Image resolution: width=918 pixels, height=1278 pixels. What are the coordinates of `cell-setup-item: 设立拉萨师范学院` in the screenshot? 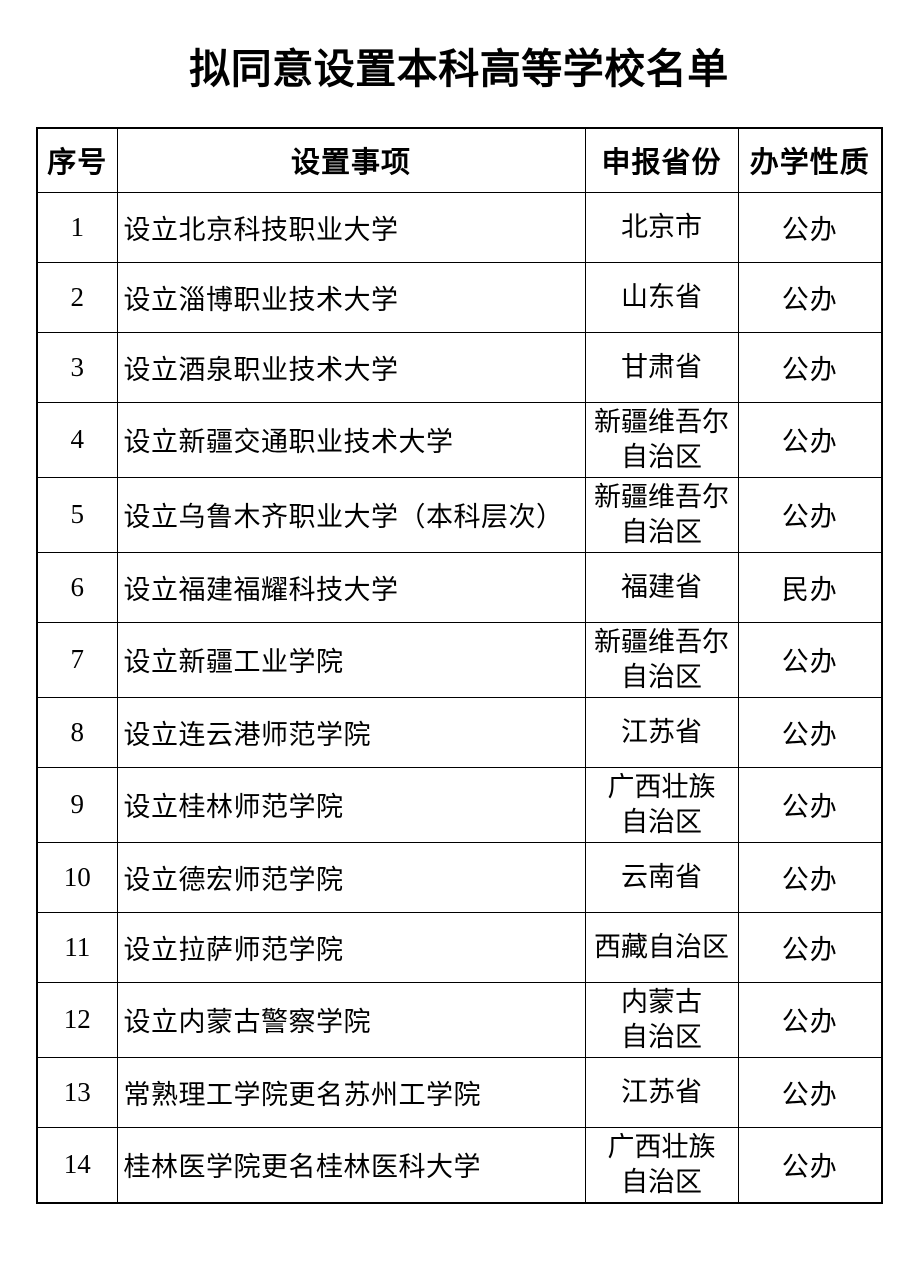 It's located at (351, 947).